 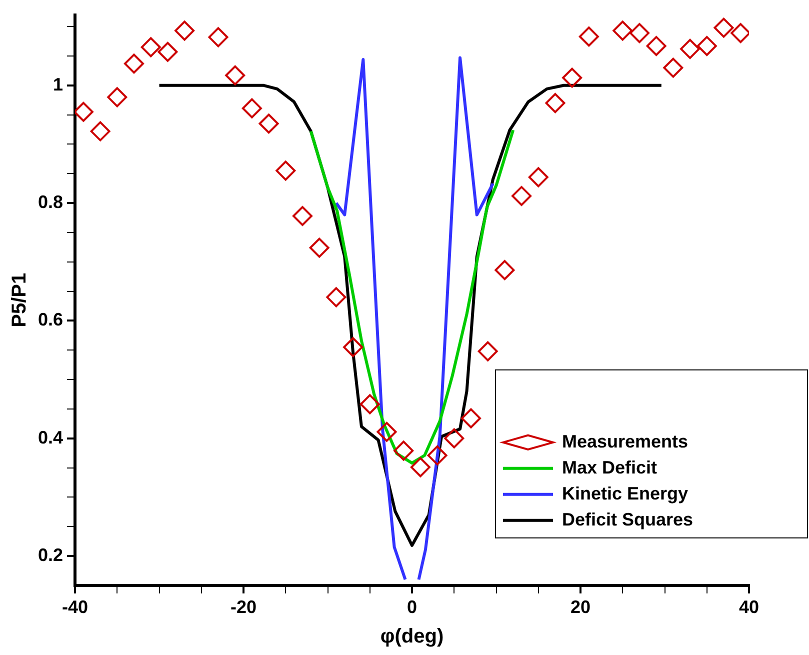 I want to click on x-axis-title: φ(deg), so click(x=412, y=637).